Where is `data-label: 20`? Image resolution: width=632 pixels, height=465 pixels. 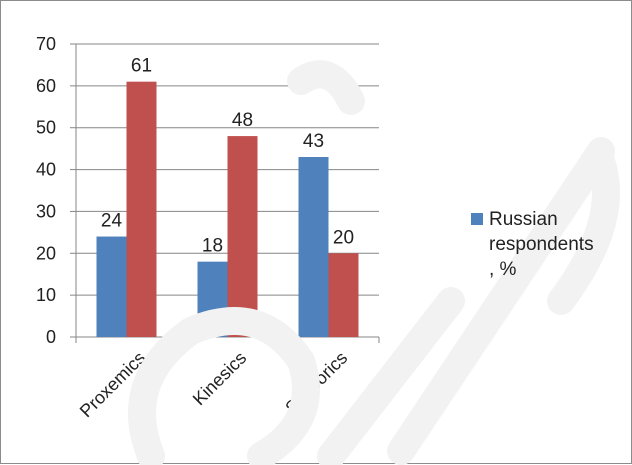
data-label: 20 is located at coordinates (343, 237).